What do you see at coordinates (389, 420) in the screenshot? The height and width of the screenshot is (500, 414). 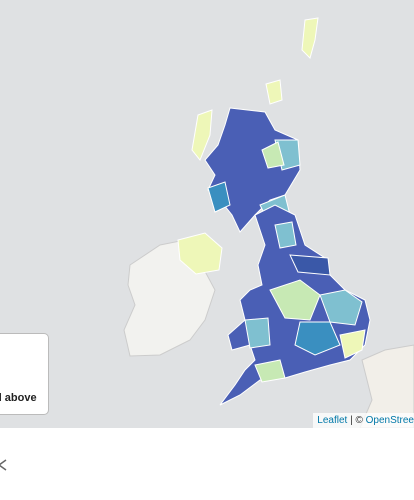 I see `osm-link: OpenStree` at bounding box center [389, 420].